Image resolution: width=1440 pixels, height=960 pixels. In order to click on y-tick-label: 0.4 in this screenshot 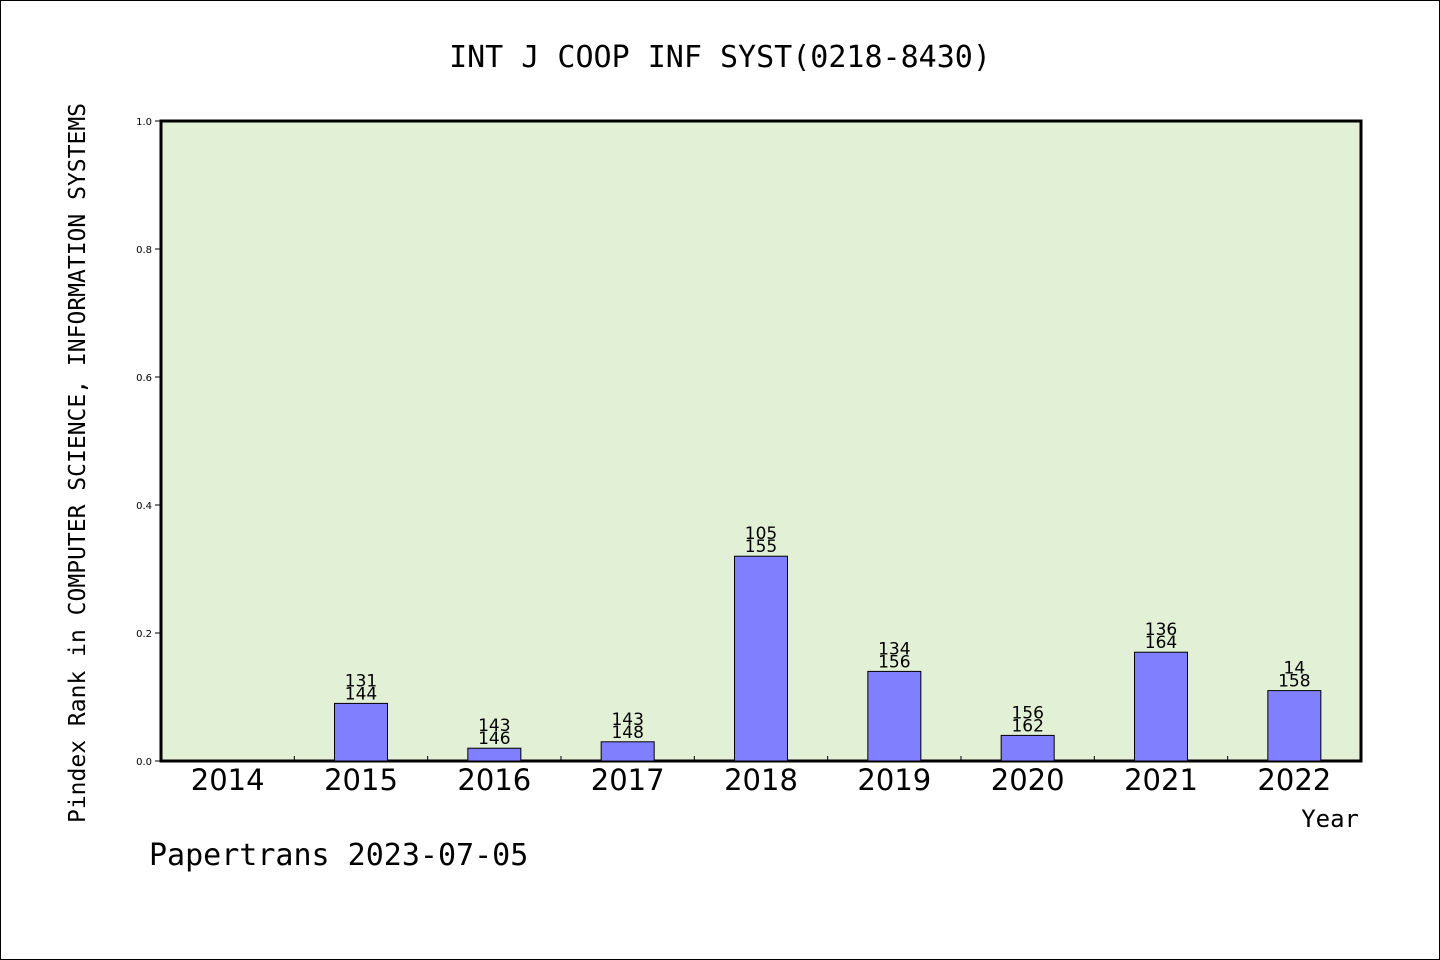, I will do `click(144, 506)`.